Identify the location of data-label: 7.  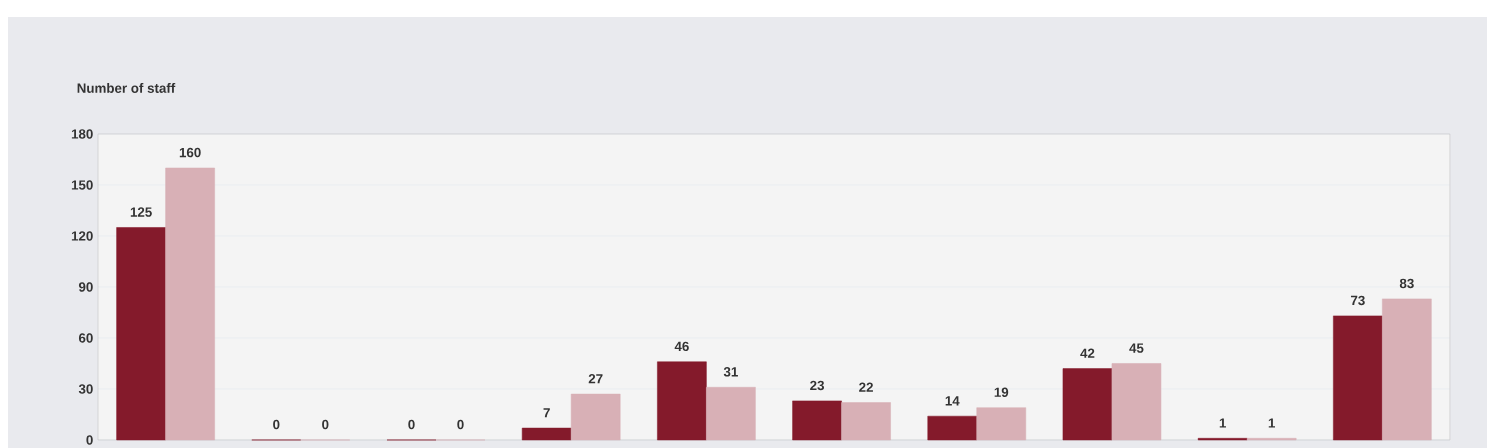
(546, 413).